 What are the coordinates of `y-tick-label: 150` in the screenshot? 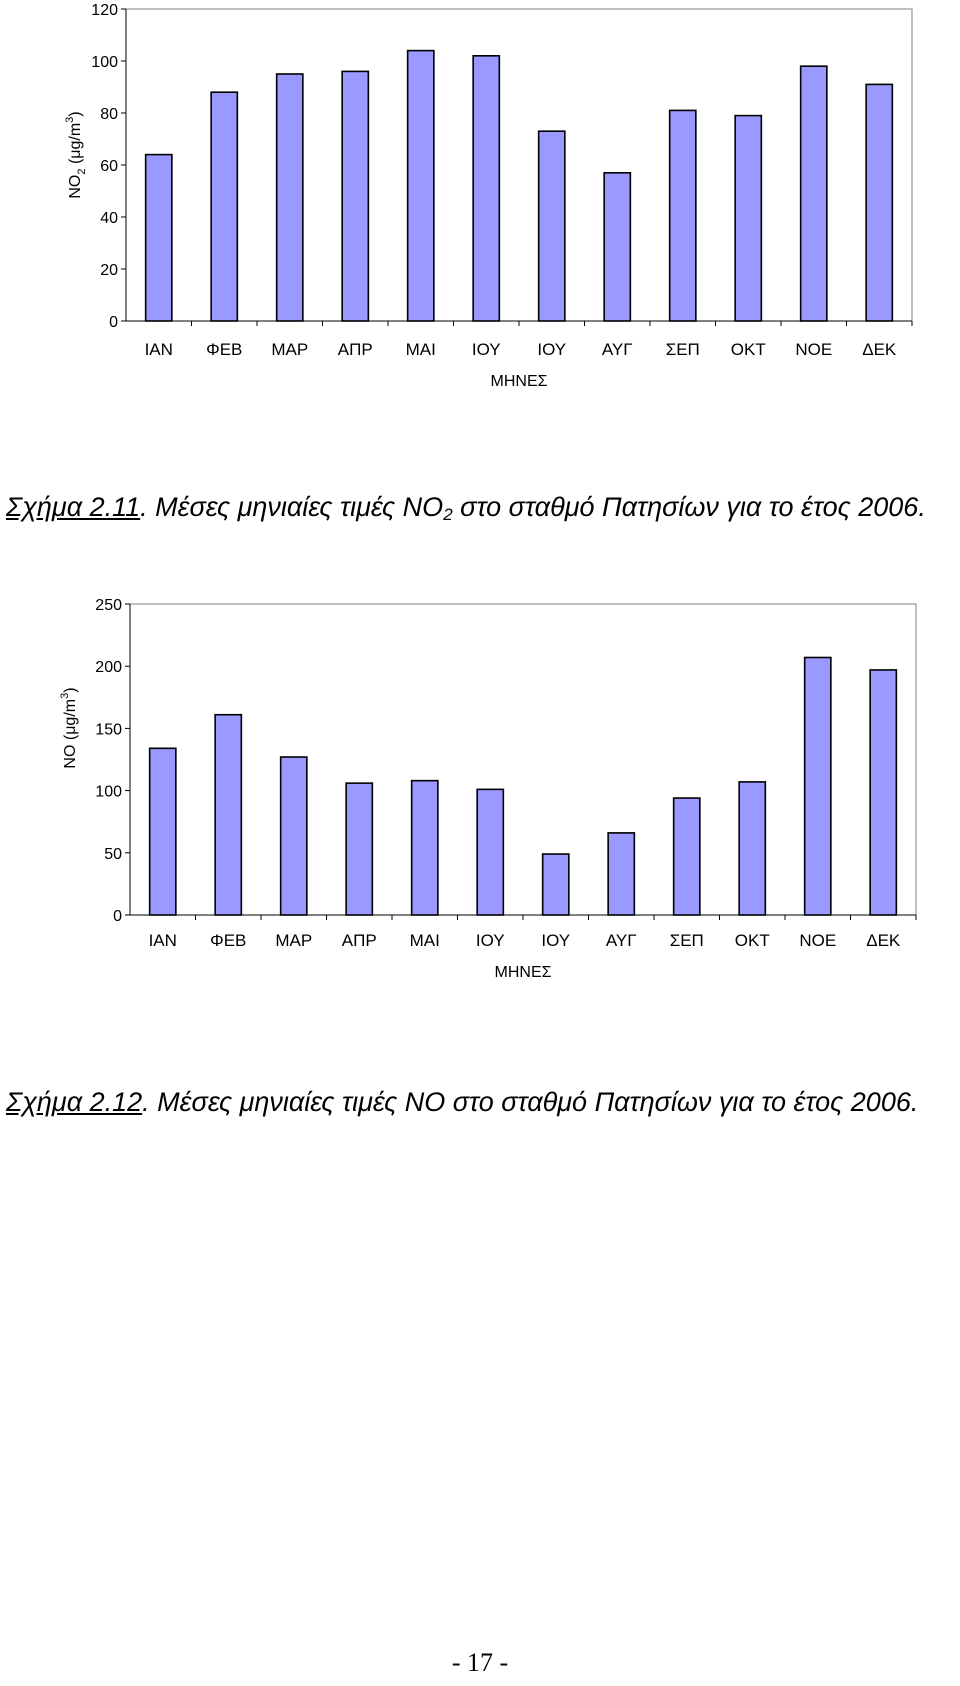 It's located at (108, 729).